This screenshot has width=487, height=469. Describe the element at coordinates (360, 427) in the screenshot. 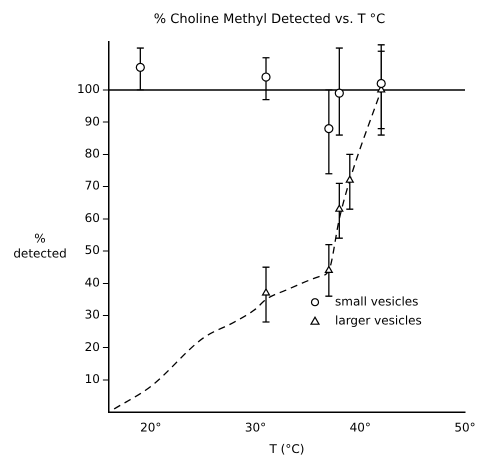

I see `x-tick-label: 40°` at that location.